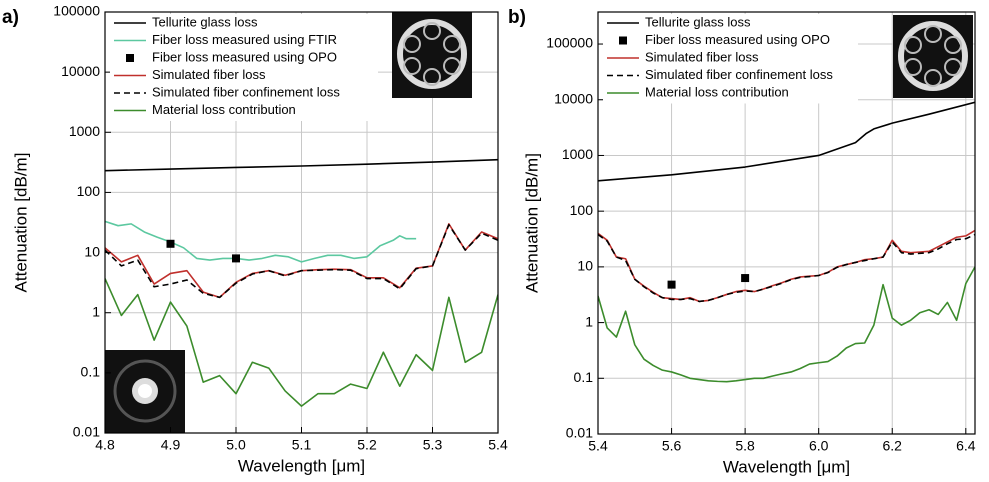 The height and width of the screenshot is (482, 989). Describe the element at coordinates (367, 445) in the screenshot. I see `x-tick-label: 5.2` at that location.